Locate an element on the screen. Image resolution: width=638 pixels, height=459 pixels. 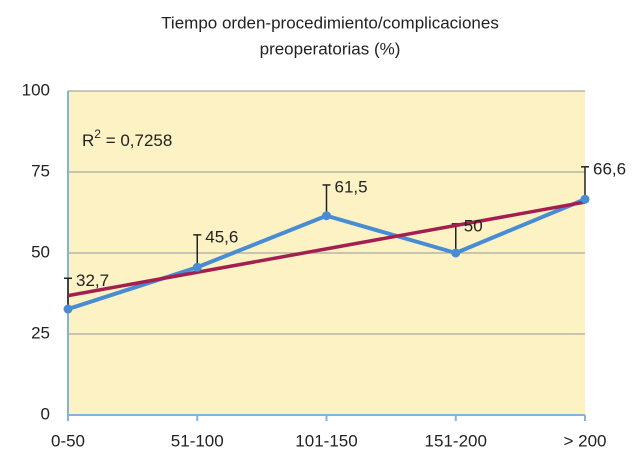
y-tick-label: 50 is located at coordinates (40, 251).